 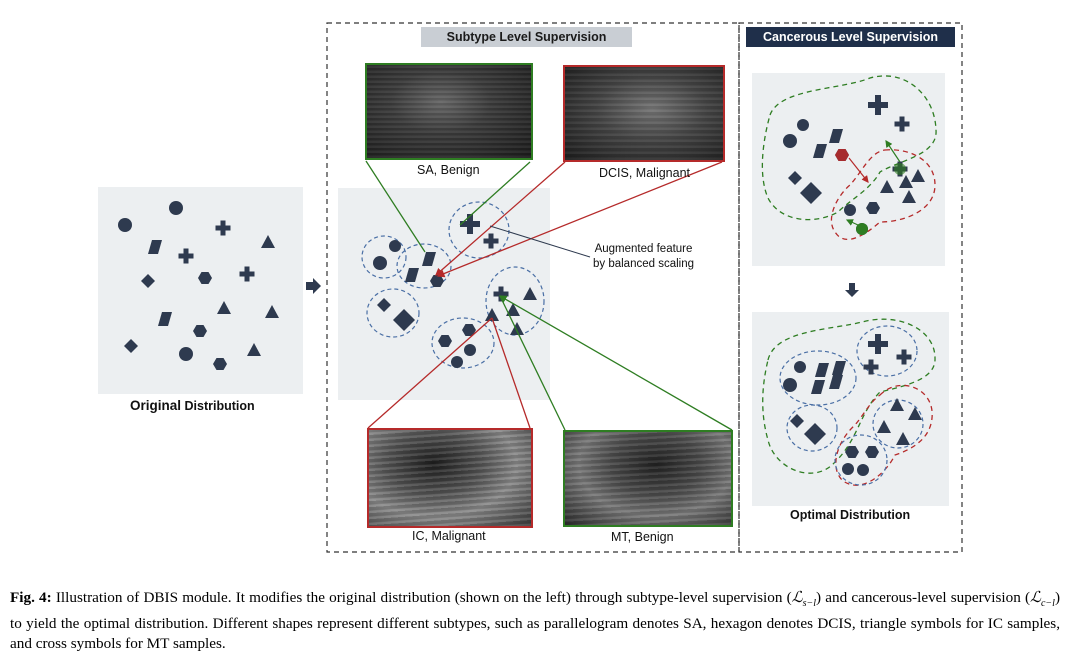 What do you see at coordinates (31, 597) in the screenshot?
I see `caption-fig-label: Fig. 4:` at bounding box center [31, 597].